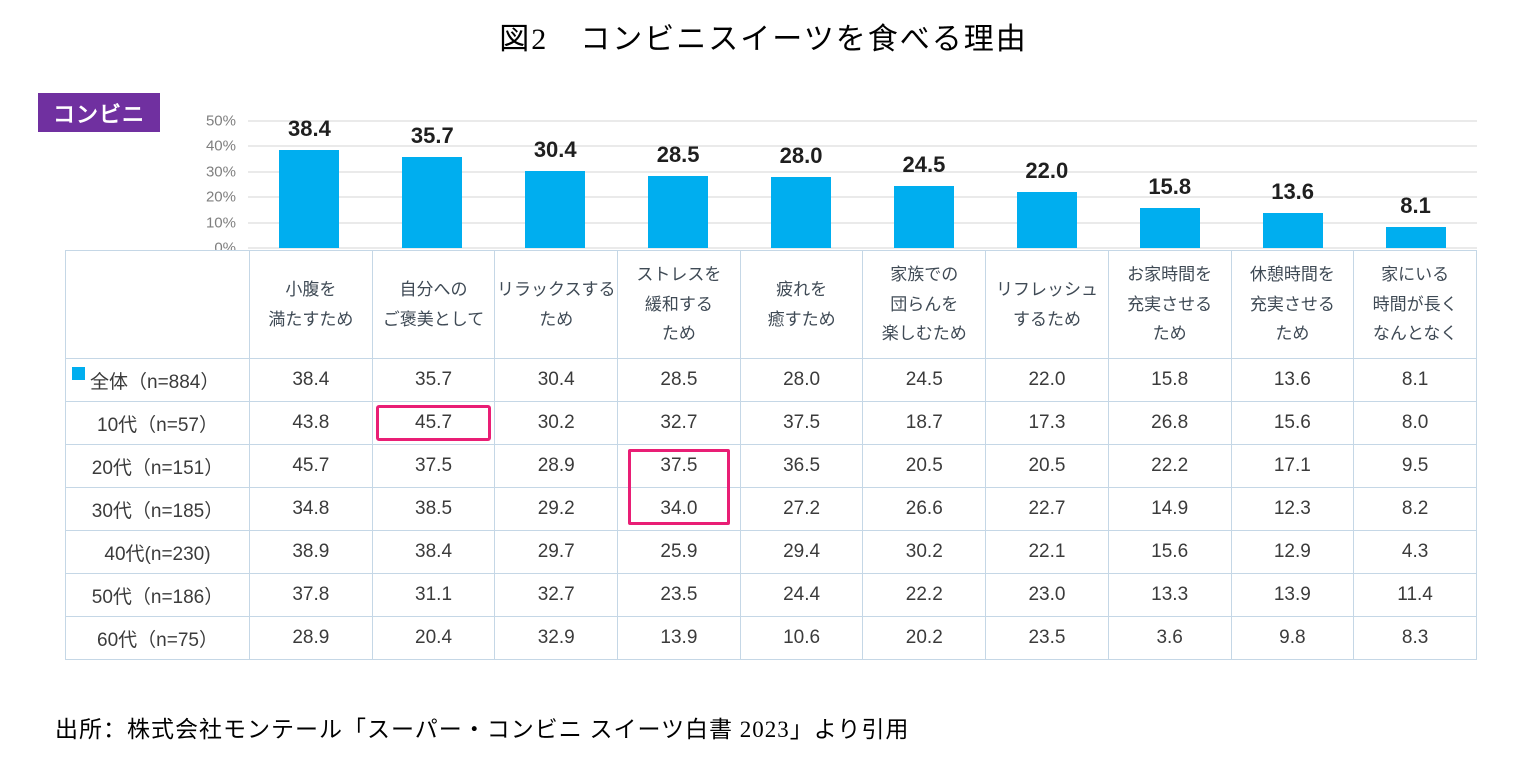  What do you see at coordinates (1292, 509) in the screenshot?
I see `table-cell: 12.3` at bounding box center [1292, 509].